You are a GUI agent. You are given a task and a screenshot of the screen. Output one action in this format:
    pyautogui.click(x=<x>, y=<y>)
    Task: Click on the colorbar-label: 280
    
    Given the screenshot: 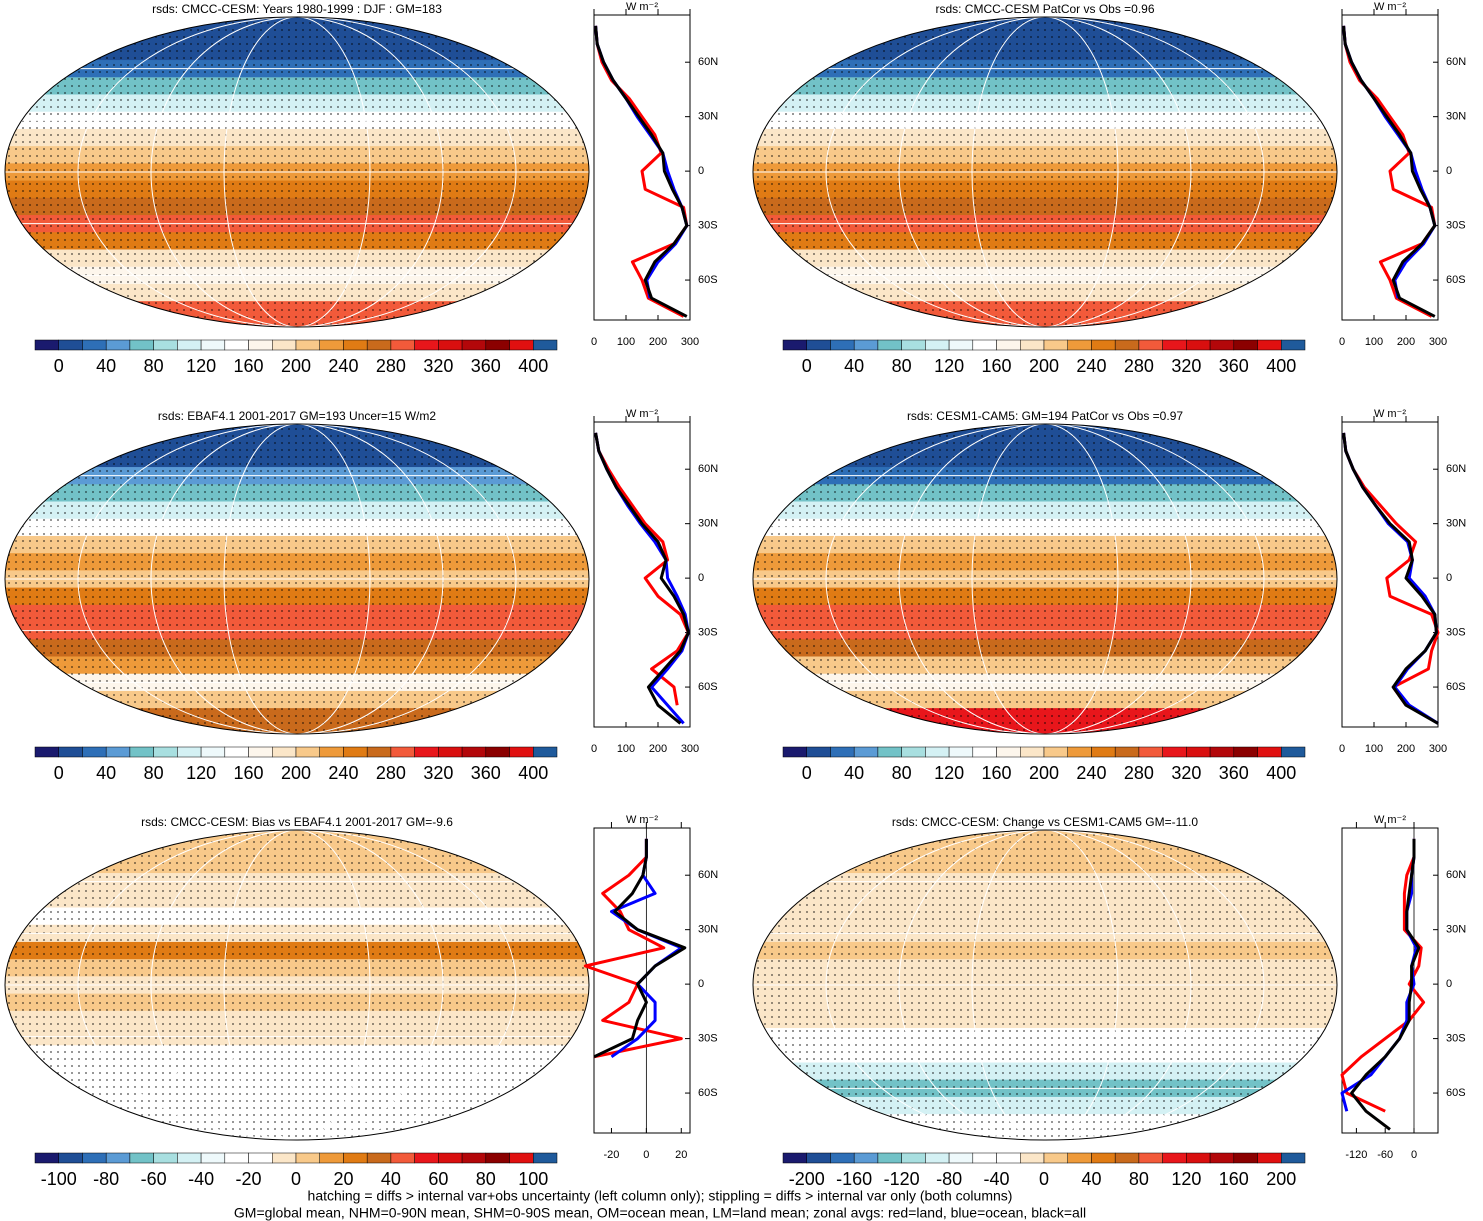 What is the action you would take?
    pyautogui.click(x=1139, y=366)
    